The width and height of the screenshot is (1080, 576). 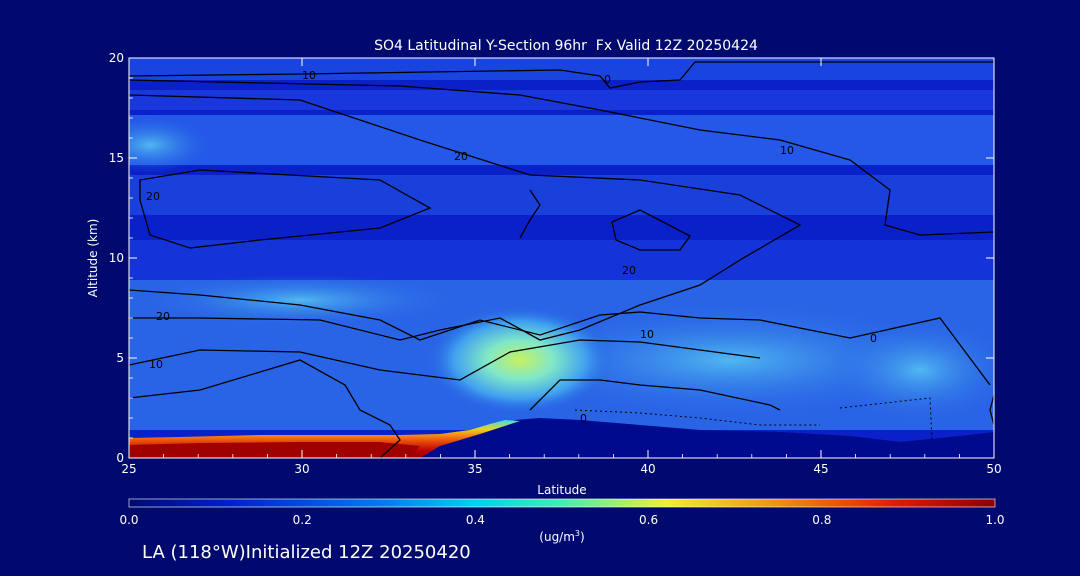 I want to click on colorbar-label: (ug/m3), so click(x=561, y=536).